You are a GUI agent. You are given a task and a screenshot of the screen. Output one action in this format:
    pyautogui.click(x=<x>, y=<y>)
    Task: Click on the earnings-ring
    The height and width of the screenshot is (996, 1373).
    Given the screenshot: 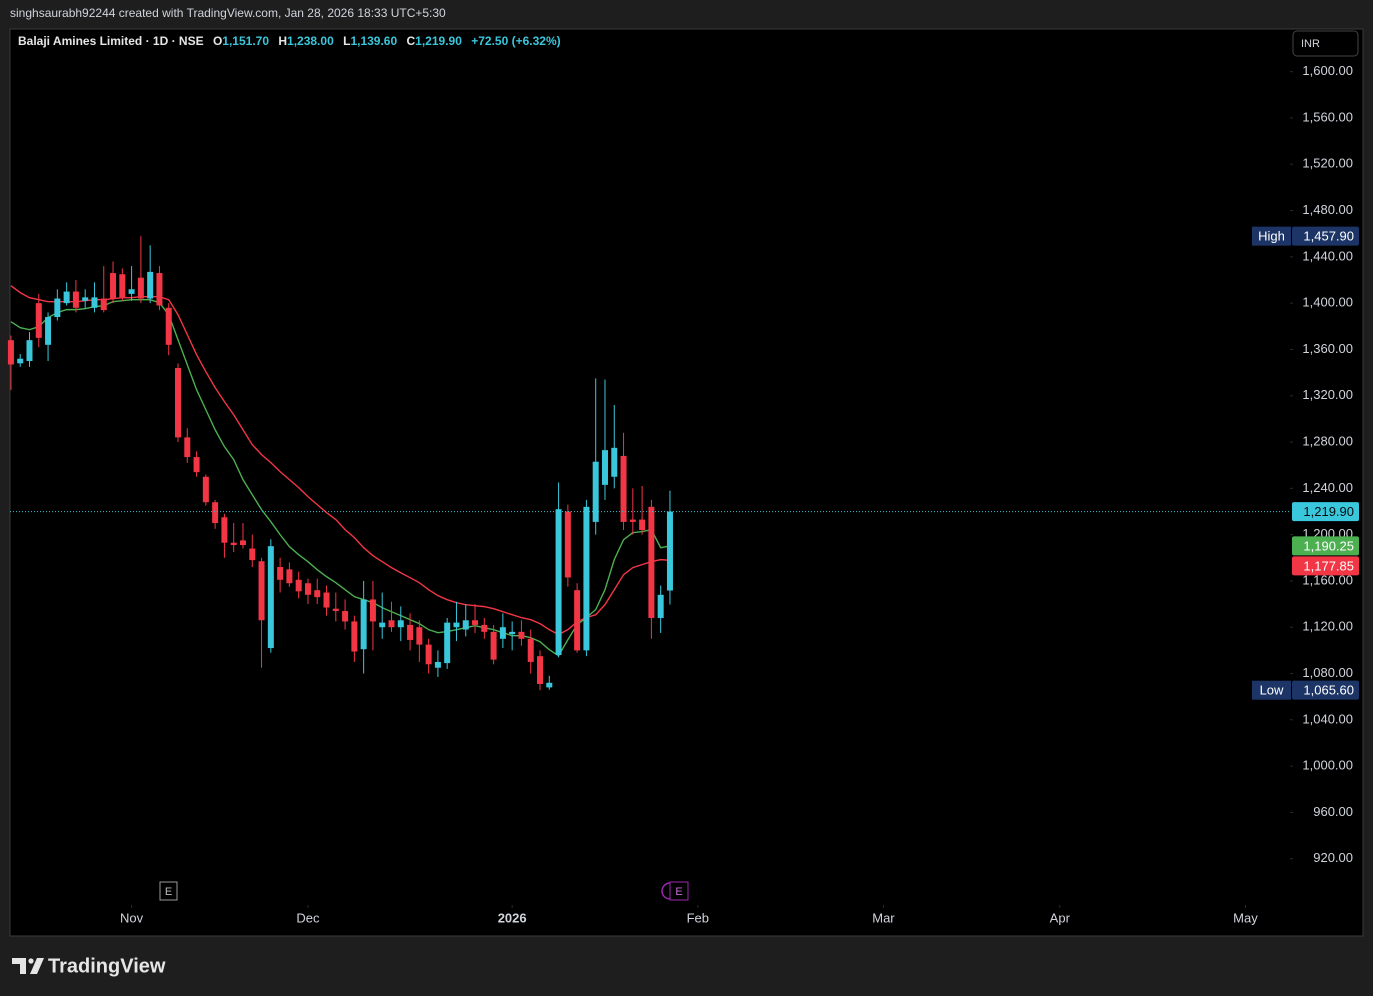 What is the action you would take?
    pyautogui.click(x=666, y=891)
    